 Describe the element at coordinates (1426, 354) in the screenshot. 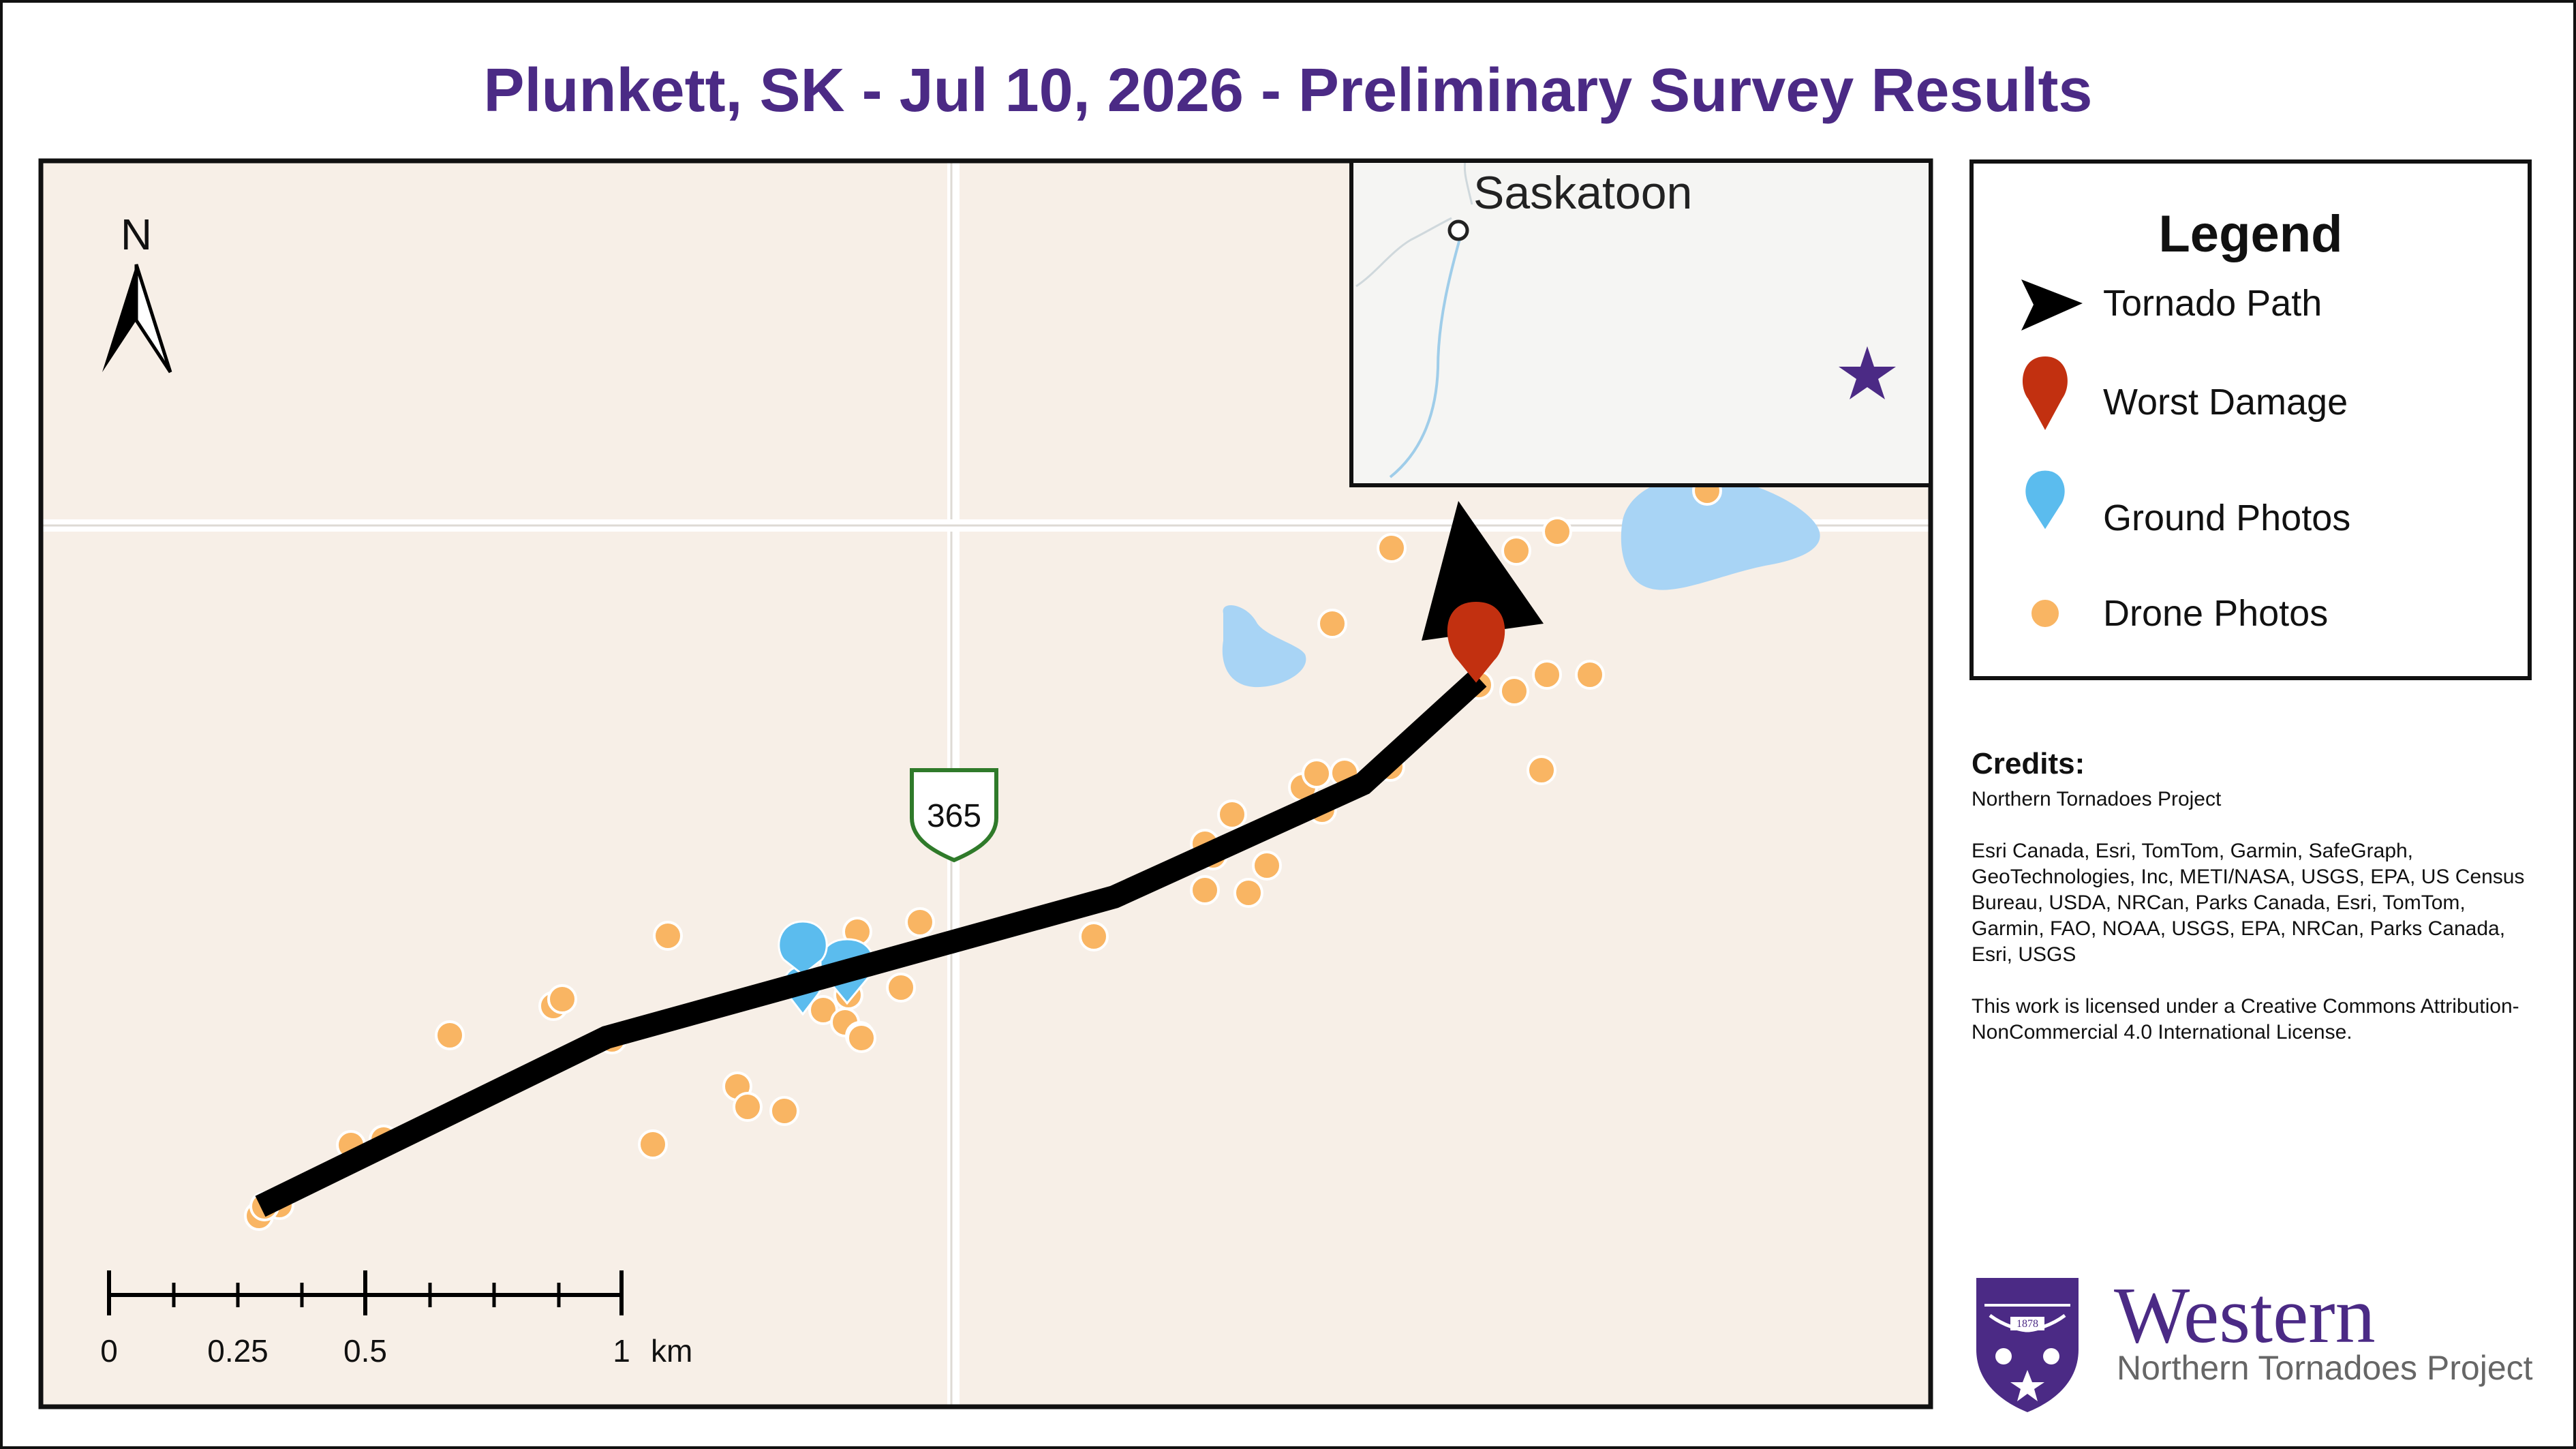

I see `inset-river` at that location.